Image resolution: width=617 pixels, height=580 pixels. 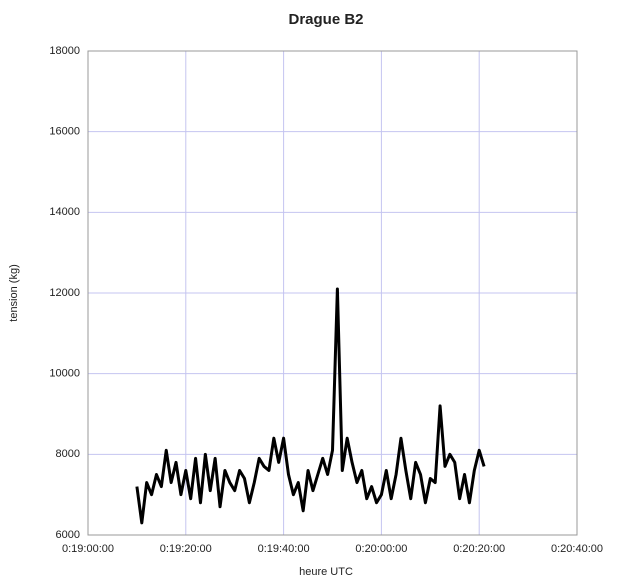 What do you see at coordinates (64, 293) in the screenshot?
I see `y-tick-label: 12000` at bounding box center [64, 293].